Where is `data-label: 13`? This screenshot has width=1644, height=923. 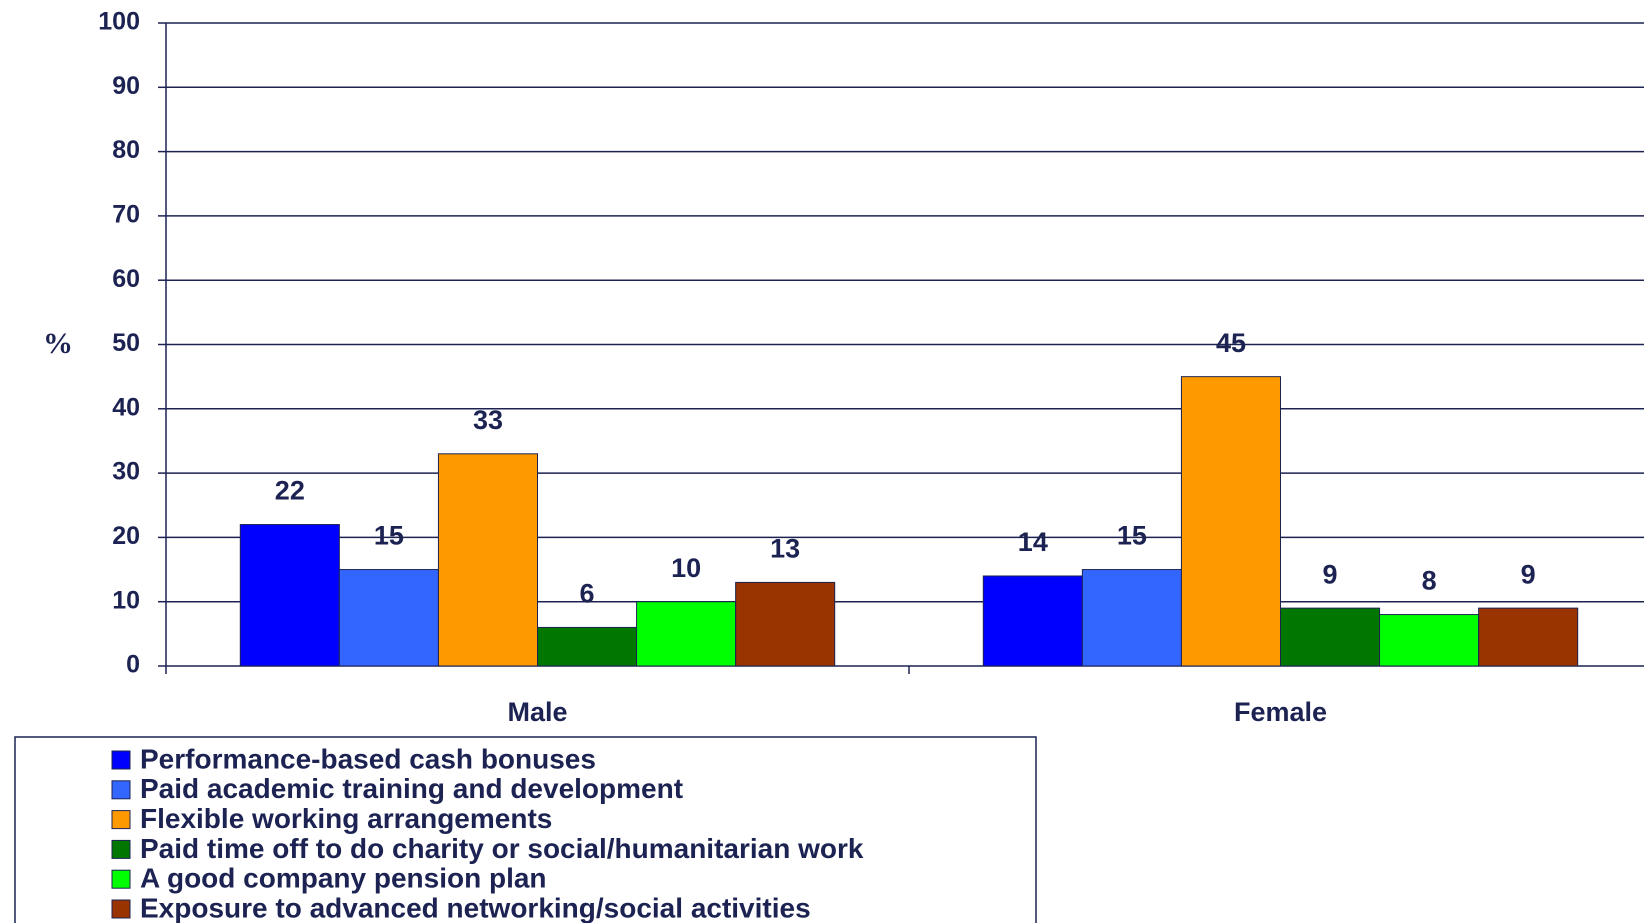 data-label: 13 is located at coordinates (785, 549).